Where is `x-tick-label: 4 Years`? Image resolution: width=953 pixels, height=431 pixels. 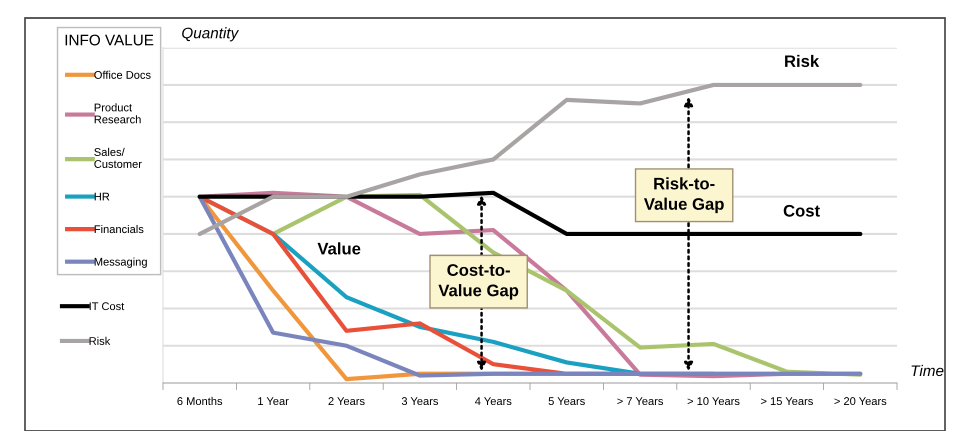 x-tick-label: 4 Years is located at coordinates (493, 401).